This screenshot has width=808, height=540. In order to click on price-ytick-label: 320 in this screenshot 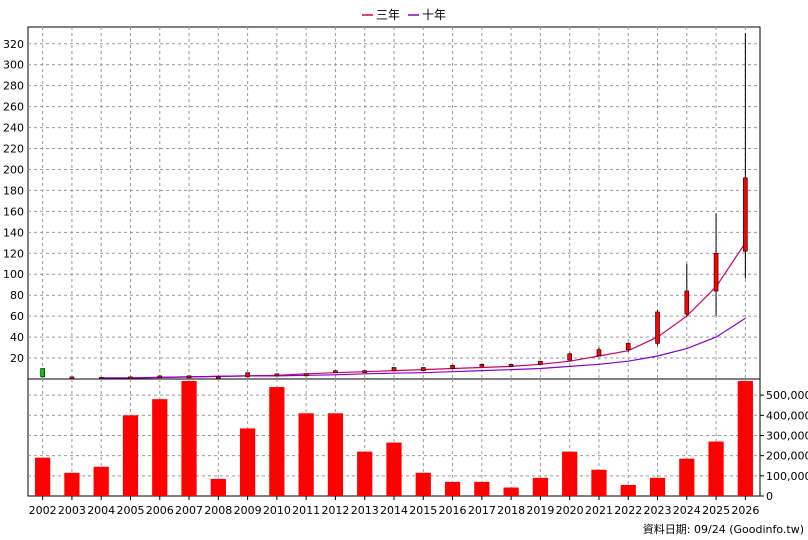, I will do `click(13, 44)`.